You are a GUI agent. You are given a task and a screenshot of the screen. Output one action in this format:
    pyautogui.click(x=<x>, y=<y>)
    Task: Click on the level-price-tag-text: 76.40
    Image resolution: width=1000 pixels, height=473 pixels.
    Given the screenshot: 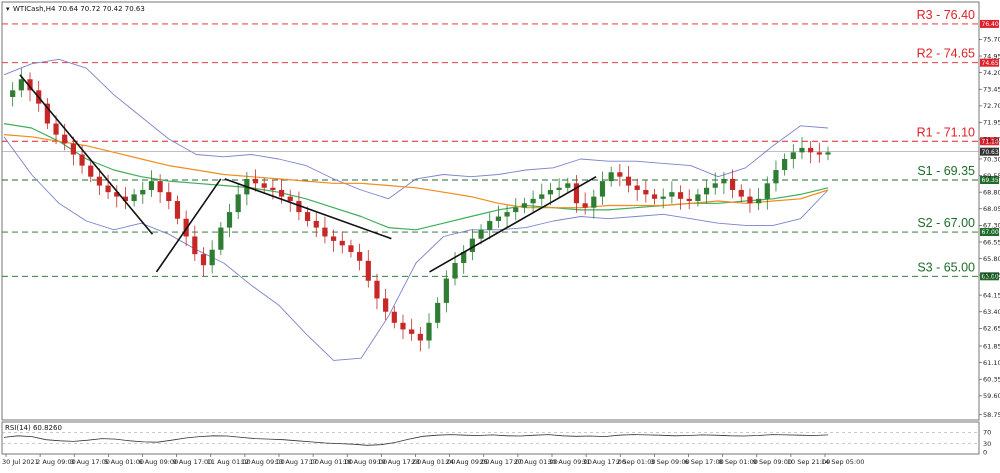 What is the action you would take?
    pyautogui.click(x=990, y=24)
    